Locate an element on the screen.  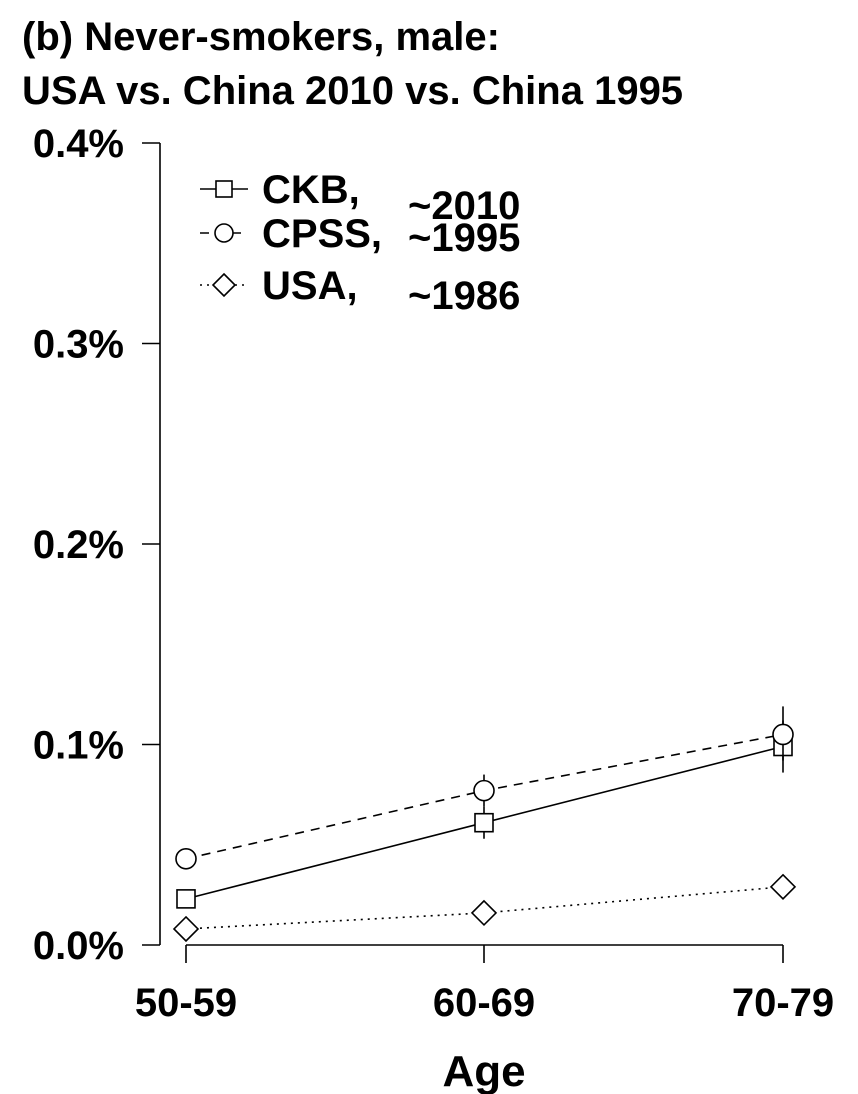
legend-period: ~1995 is located at coordinates (464, 238).